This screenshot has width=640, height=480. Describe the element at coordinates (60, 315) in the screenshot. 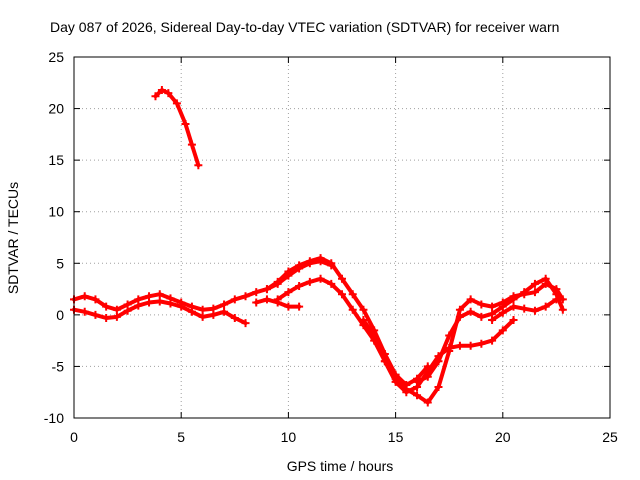

I see `y-tick-label: 0` at that location.